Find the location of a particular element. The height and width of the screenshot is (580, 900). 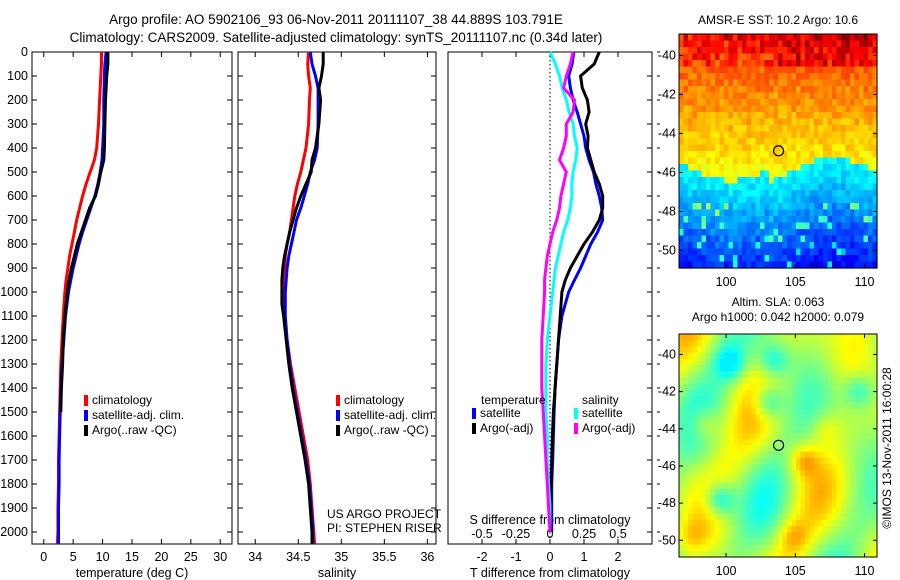

x-tick-label: 110 is located at coordinates (865, 571).